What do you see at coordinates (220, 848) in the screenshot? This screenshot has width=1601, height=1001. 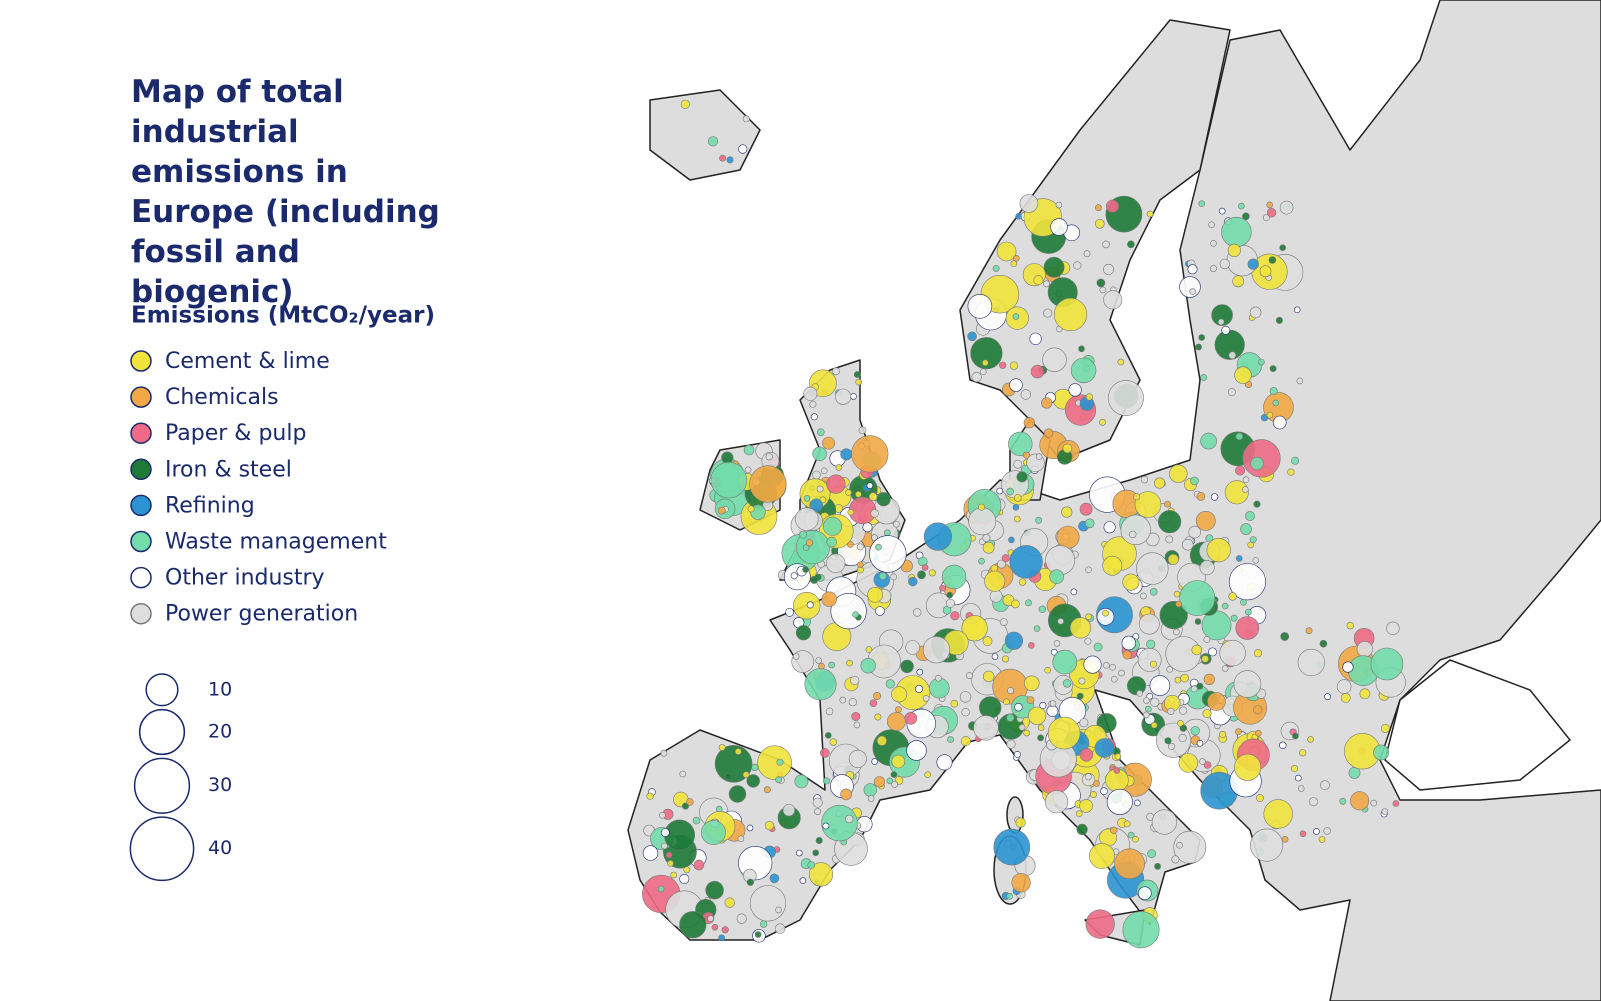 I see `size-label: 40` at bounding box center [220, 848].